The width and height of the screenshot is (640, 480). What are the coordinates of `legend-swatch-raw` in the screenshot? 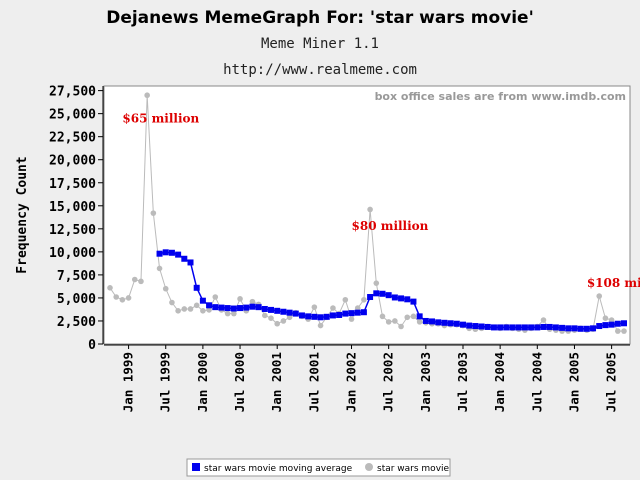 It's located at (369, 467).